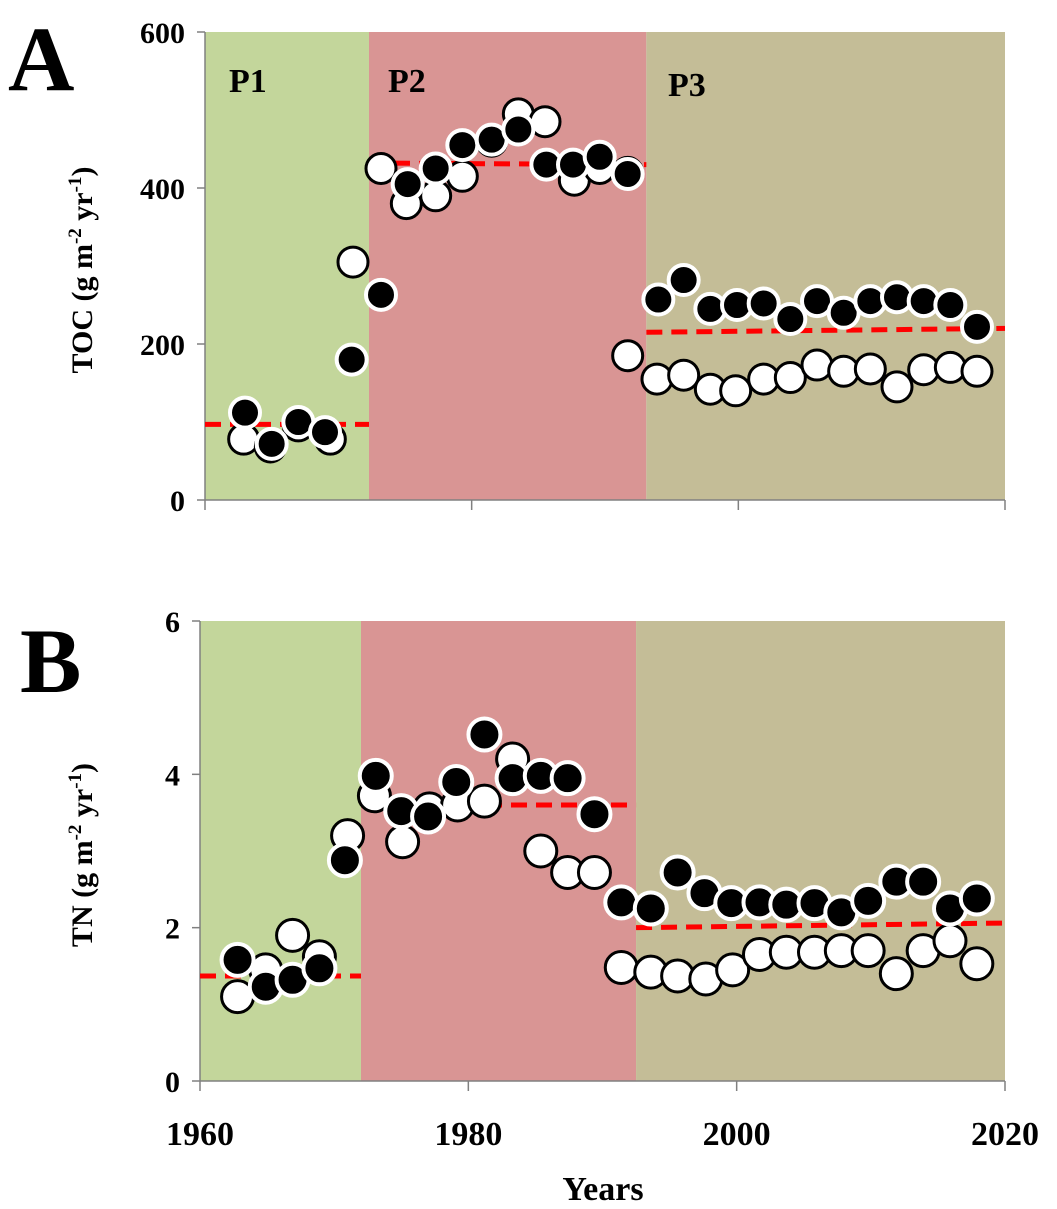 The width and height of the screenshot is (1057, 1209). I want to click on x-tick-label-0: 1960, so click(200, 1134).